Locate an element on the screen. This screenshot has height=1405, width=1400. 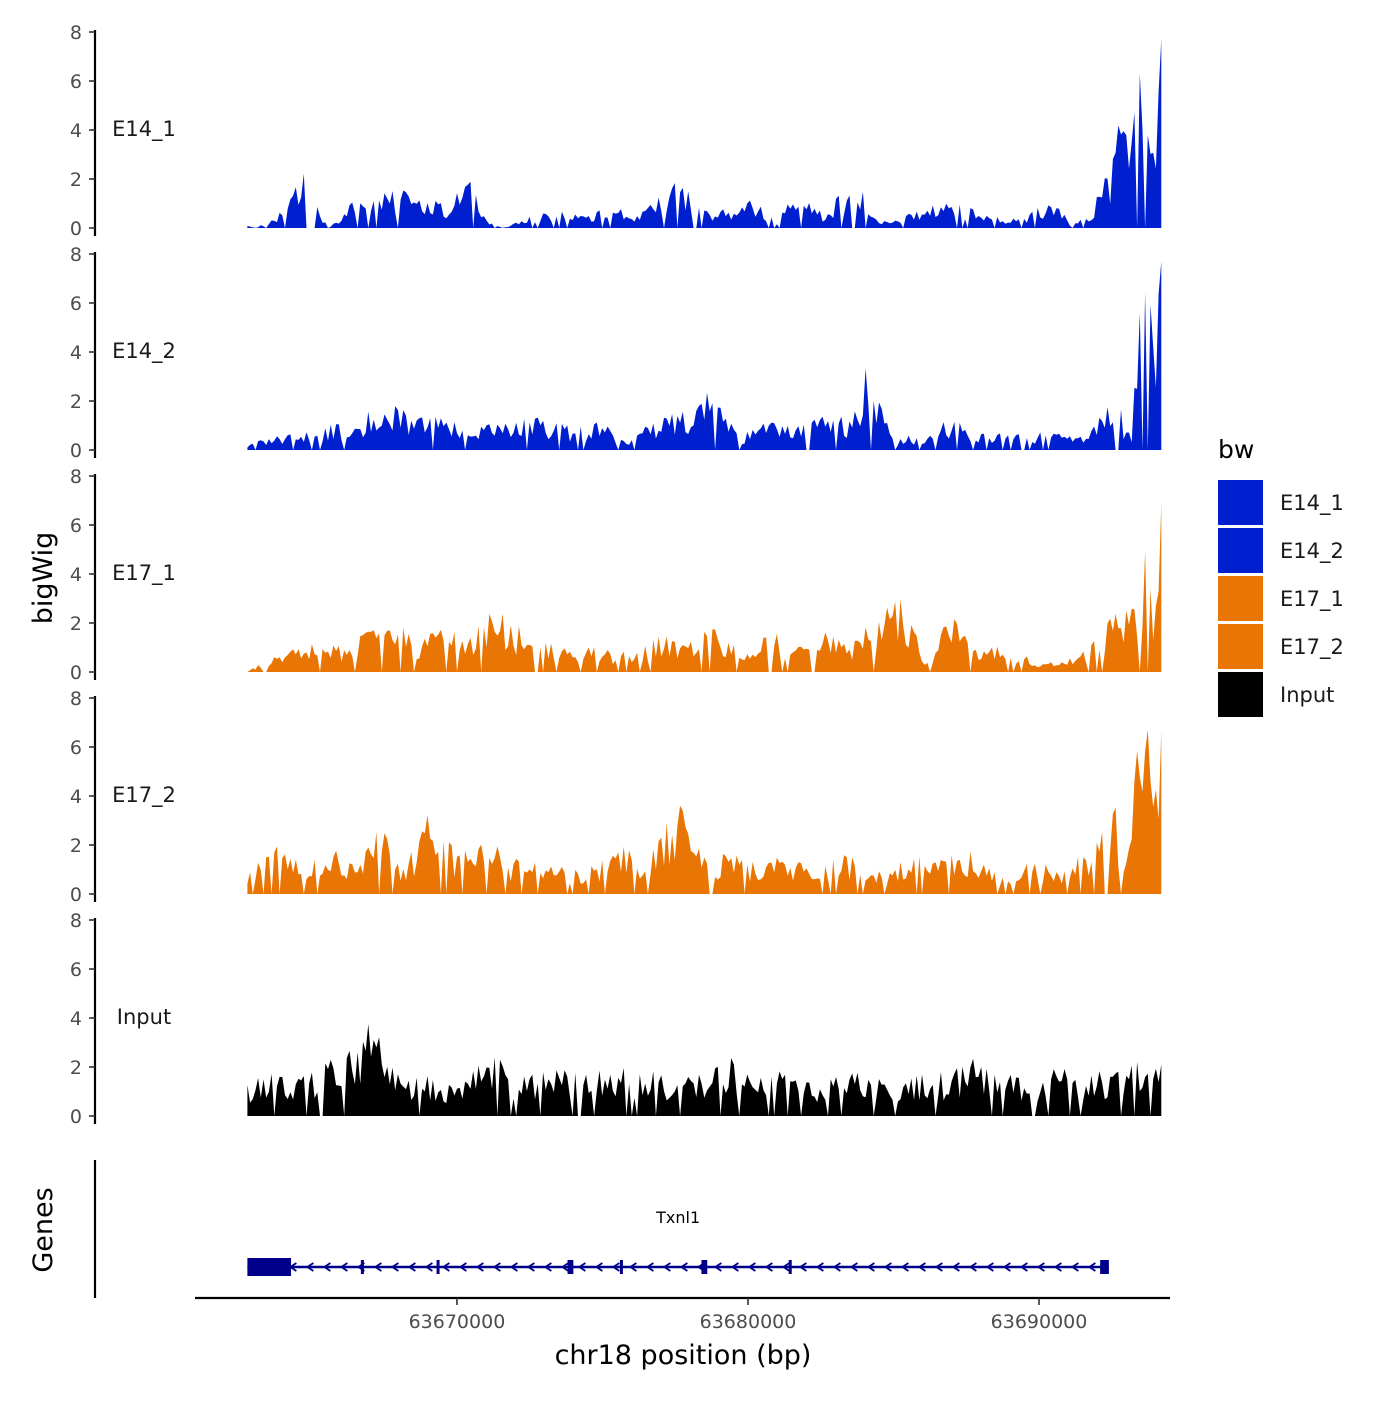
legend-label: E17_2 is located at coordinates (1312, 647).